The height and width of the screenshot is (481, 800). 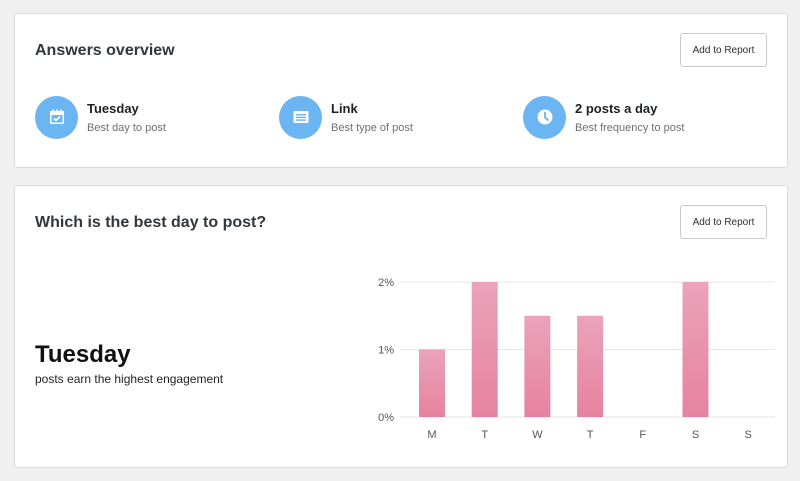 I want to click on best-day-value: Tuesday, so click(x=83, y=354).